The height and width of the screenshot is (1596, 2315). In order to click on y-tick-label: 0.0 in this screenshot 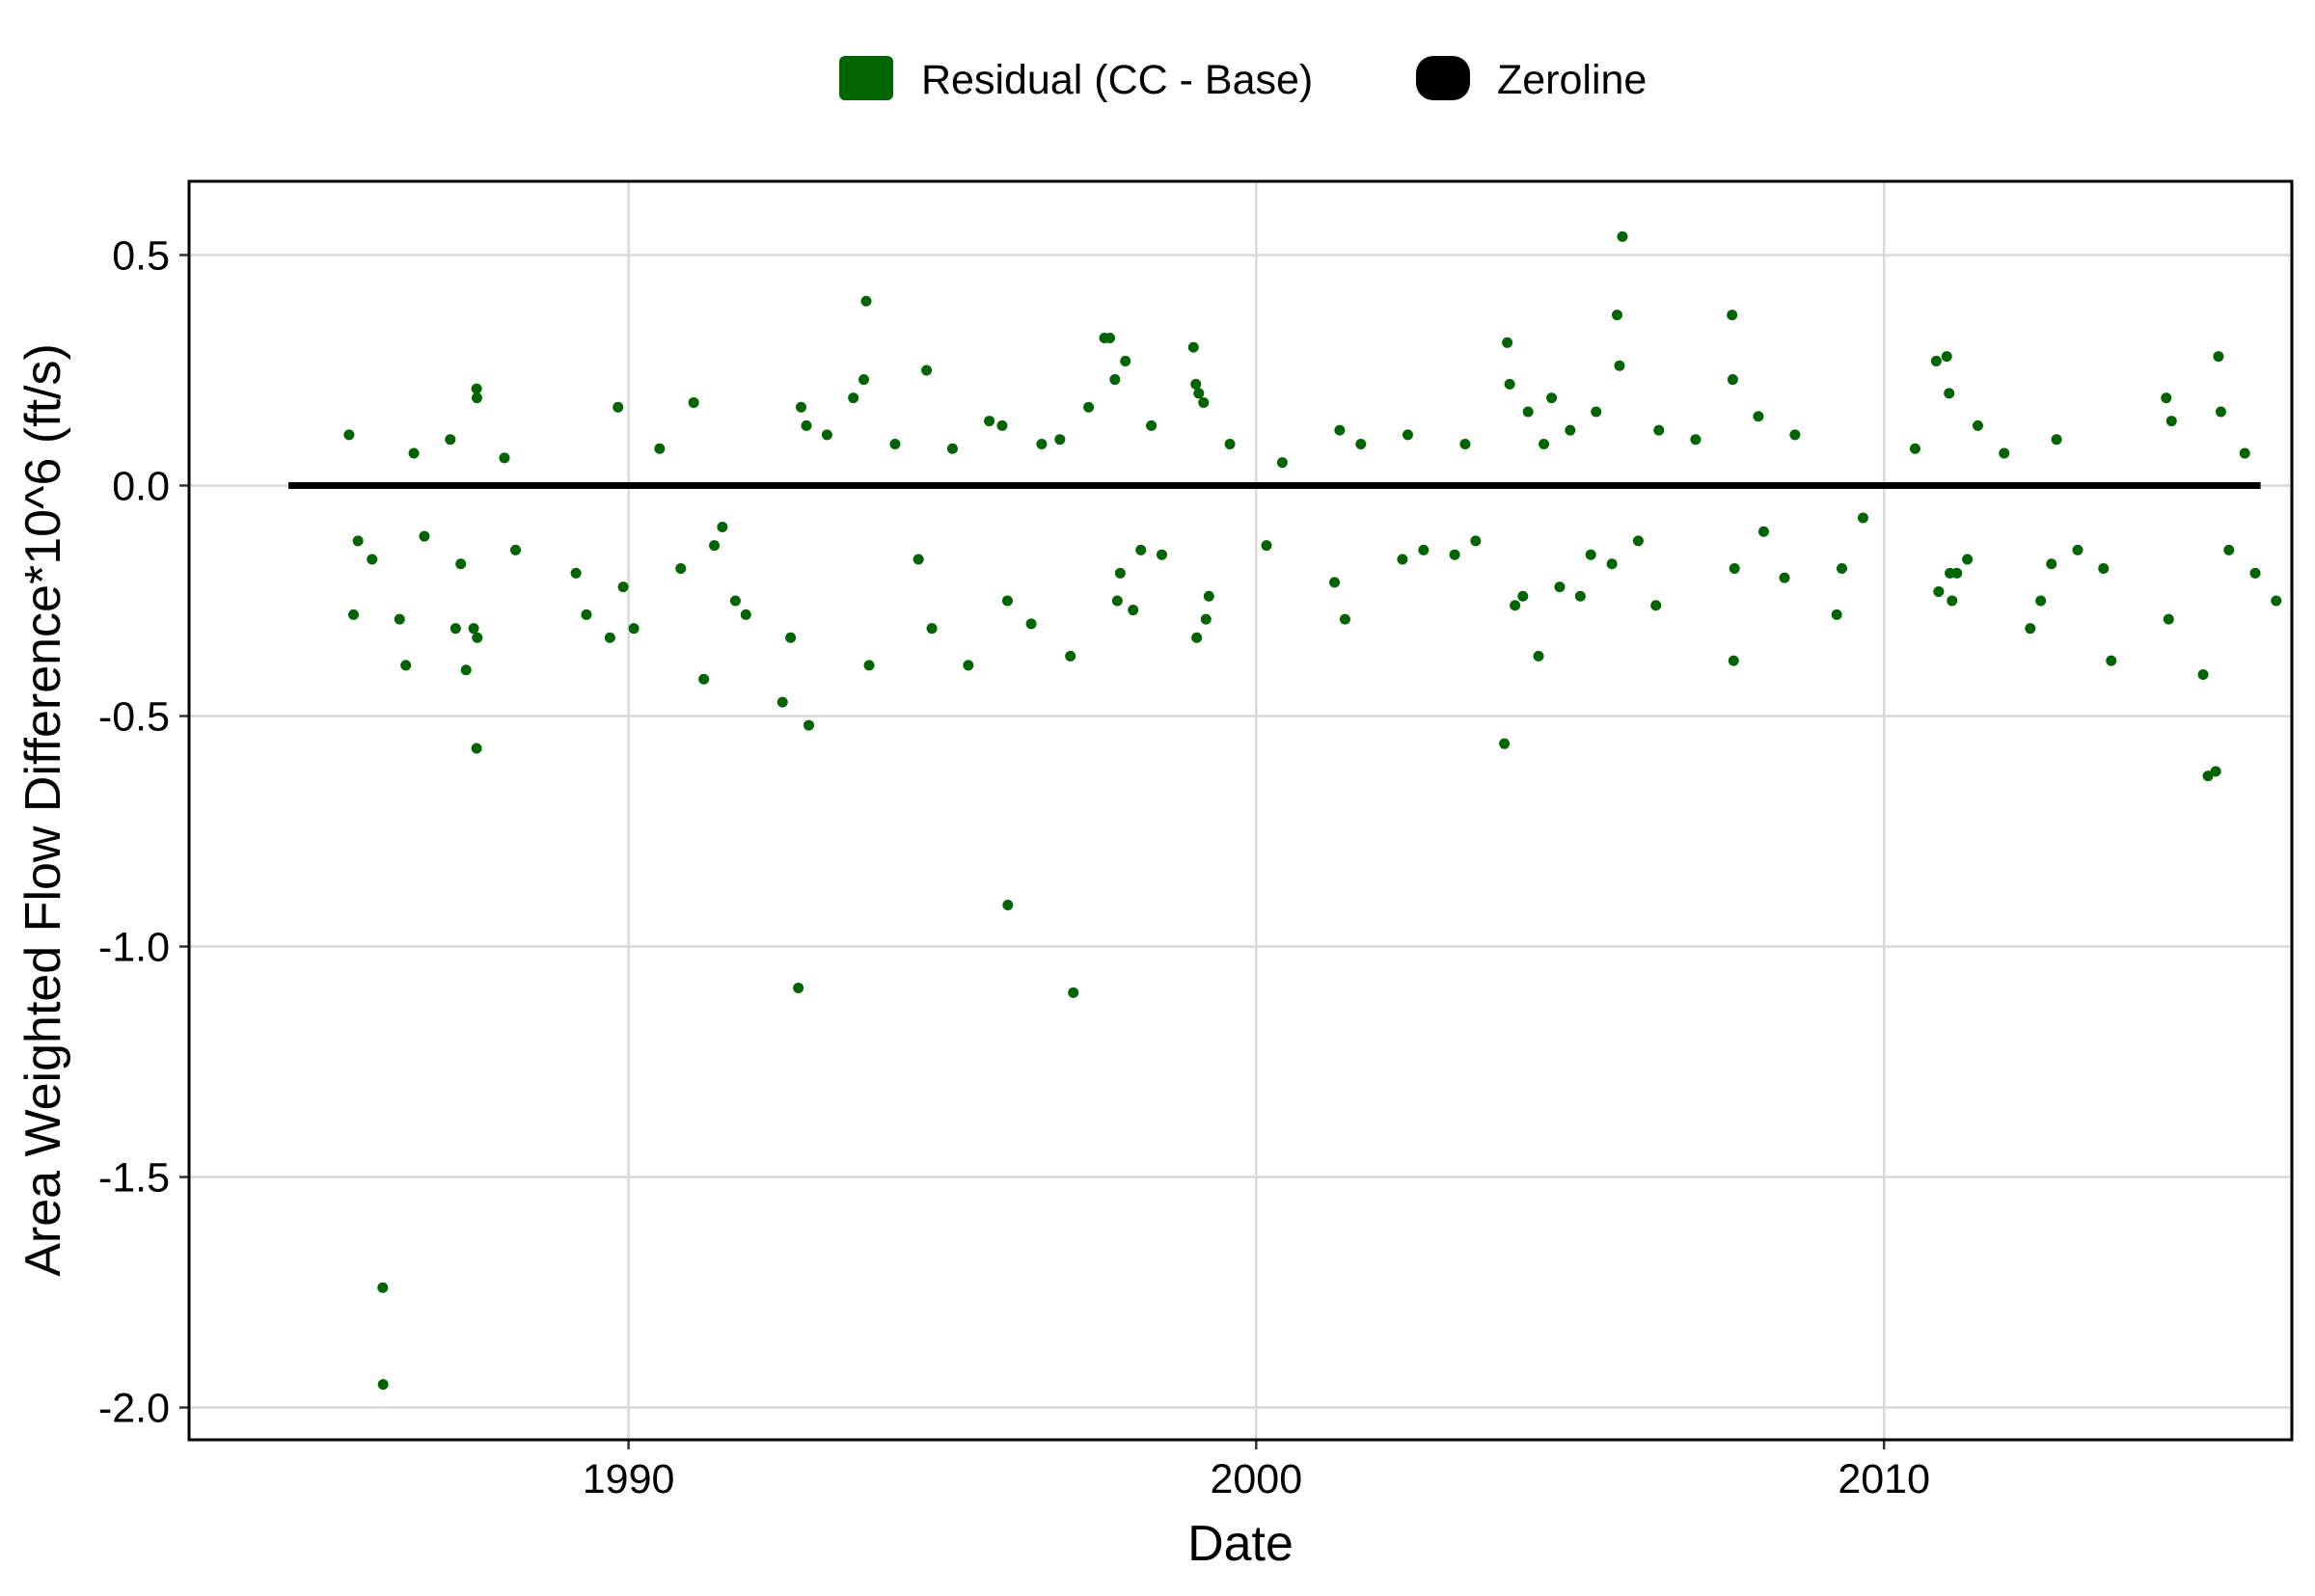, I will do `click(141, 486)`.